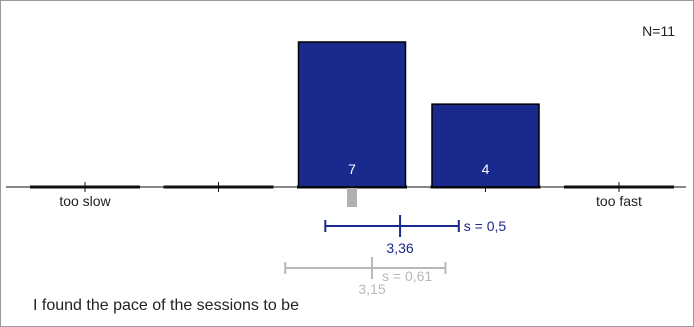  Describe the element at coordinates (619, 201) in the screenshot. I see `scale-right-label: too fast` at that location.